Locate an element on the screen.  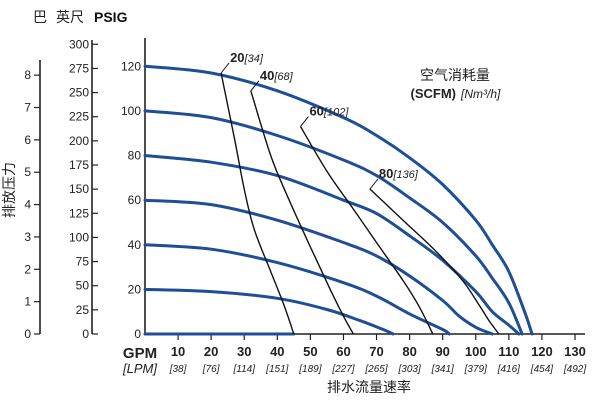
ft-tick-label: 250 is located at coordinates (79, 93).